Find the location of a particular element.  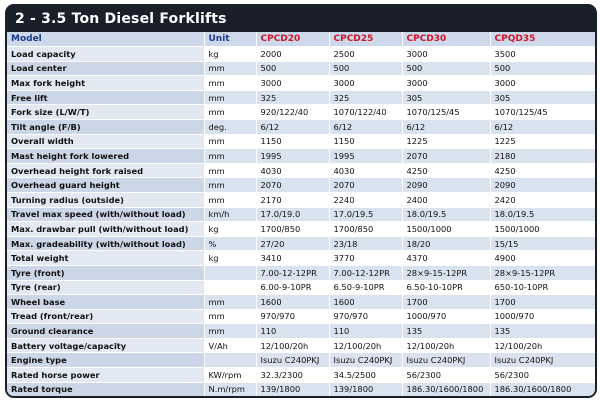

spec-unit is located at coordinates (230, 288).